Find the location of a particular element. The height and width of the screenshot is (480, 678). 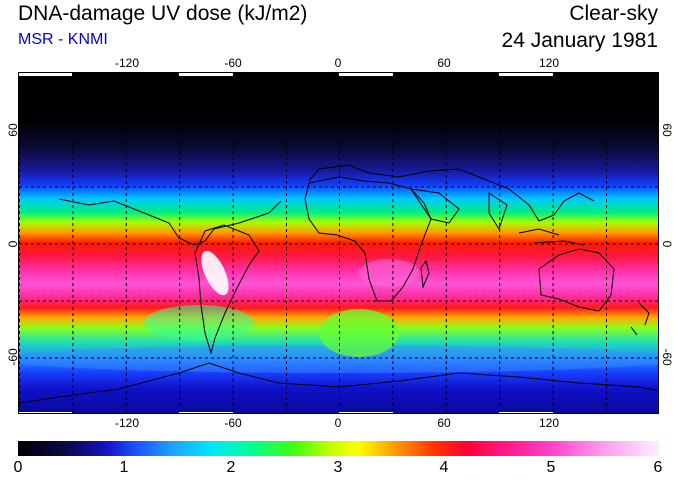

lon-label-bottom: 120 is located at coordinates (549, 423).